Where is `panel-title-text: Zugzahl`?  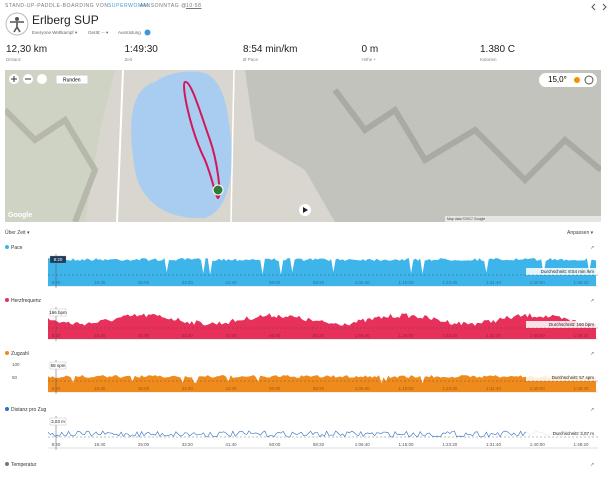
panel-title-text: Zugzahl is located at coordinates (20, 354).